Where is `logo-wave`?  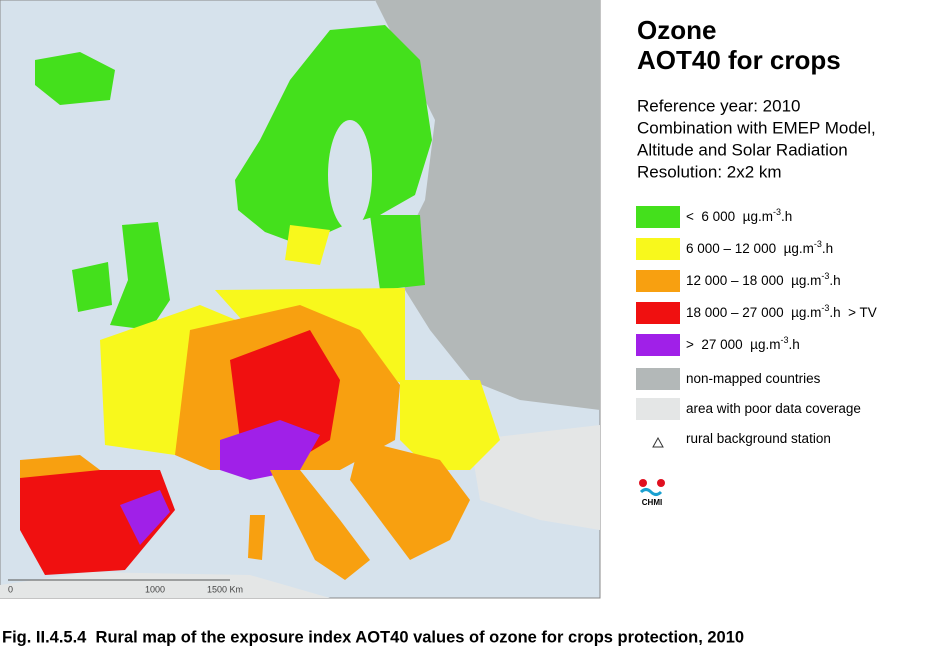
logo-wave is located at coordinates (651, 492).